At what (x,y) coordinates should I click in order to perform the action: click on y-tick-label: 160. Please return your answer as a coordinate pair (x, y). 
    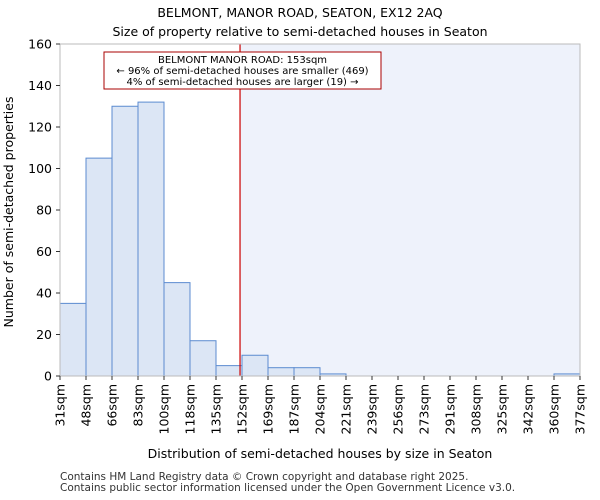
    Looking at the image, I should click on (40, 44).